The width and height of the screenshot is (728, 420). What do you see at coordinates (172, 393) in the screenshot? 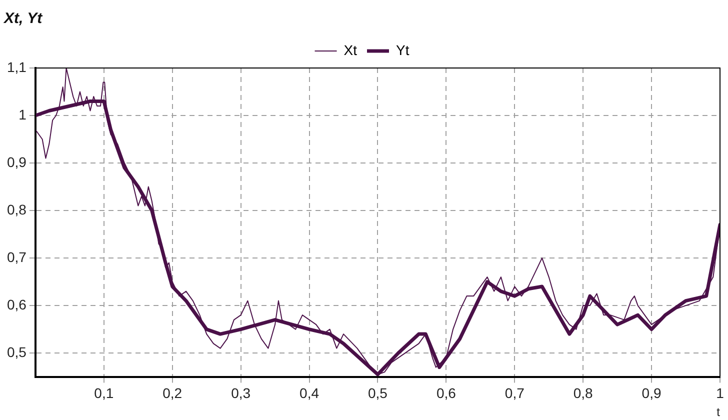
I see `x-tick-label: 0,2` at bounding box center [172, 393].